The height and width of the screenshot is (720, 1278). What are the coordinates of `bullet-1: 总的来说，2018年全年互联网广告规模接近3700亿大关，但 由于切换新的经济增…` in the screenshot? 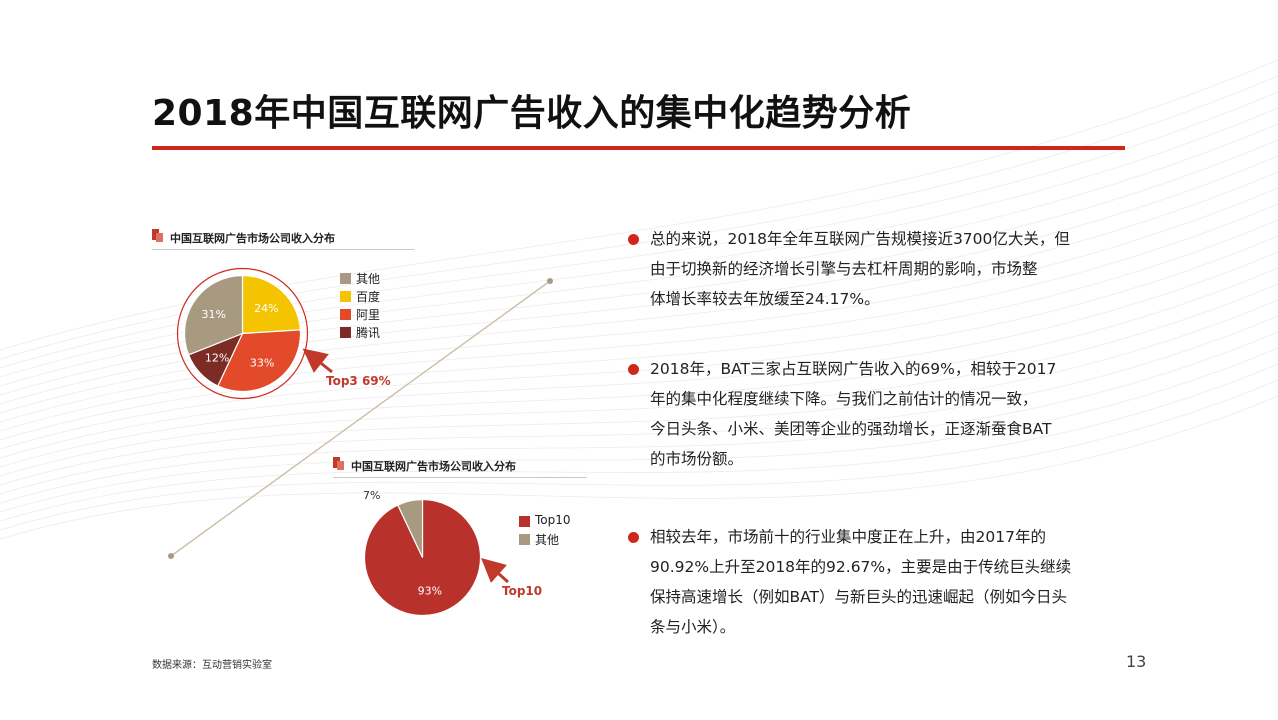 It's located at (878, 269).